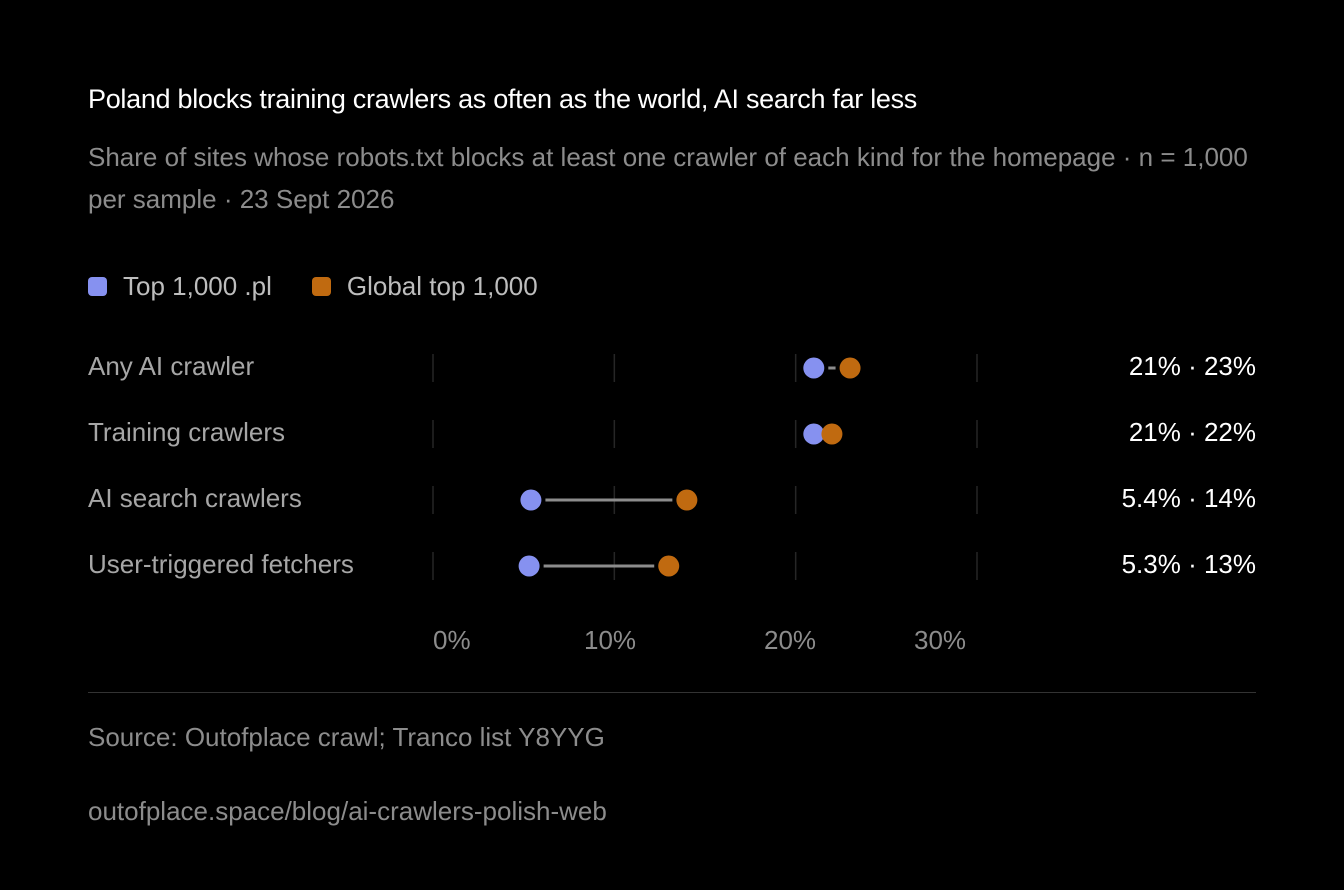 This screenshot has height=890, width=1344. I want to click on row-value-label: 5.4% · 14%, so click(1189, 498).